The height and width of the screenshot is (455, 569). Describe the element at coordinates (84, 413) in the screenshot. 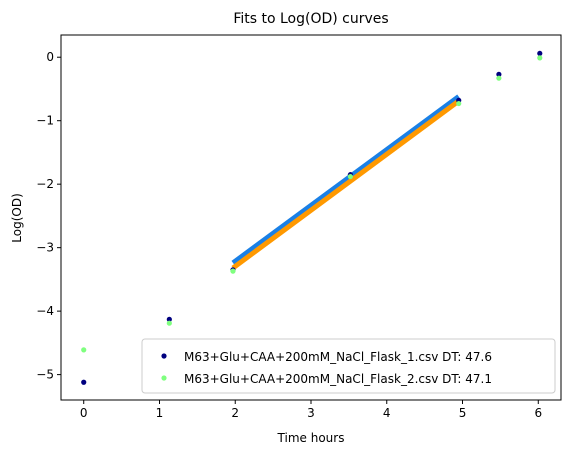

I see `x-tick-label: 0` at that location.